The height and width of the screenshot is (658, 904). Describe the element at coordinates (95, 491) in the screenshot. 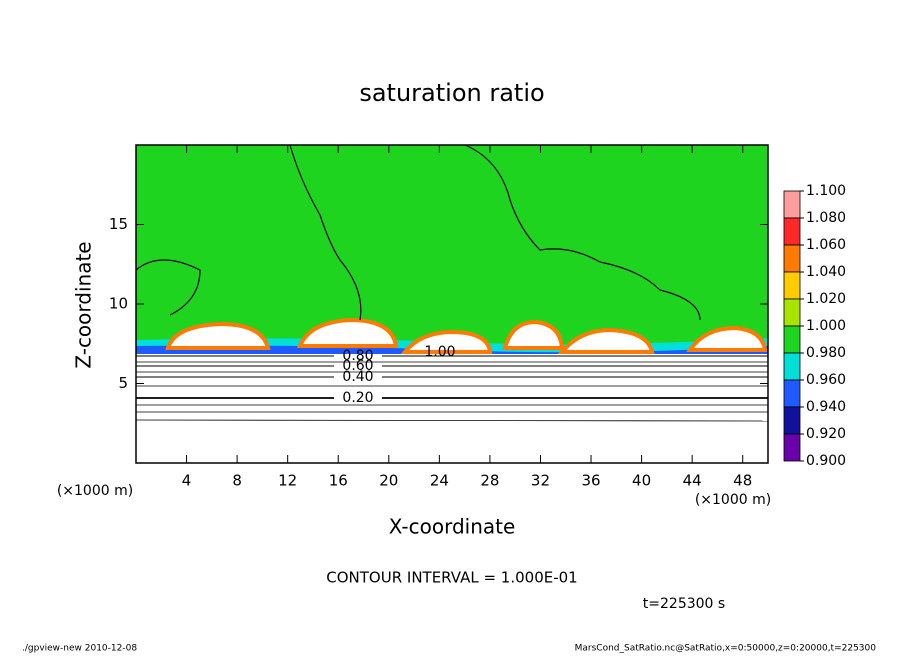

I see `y-unit: (×1000 m)` at that location.